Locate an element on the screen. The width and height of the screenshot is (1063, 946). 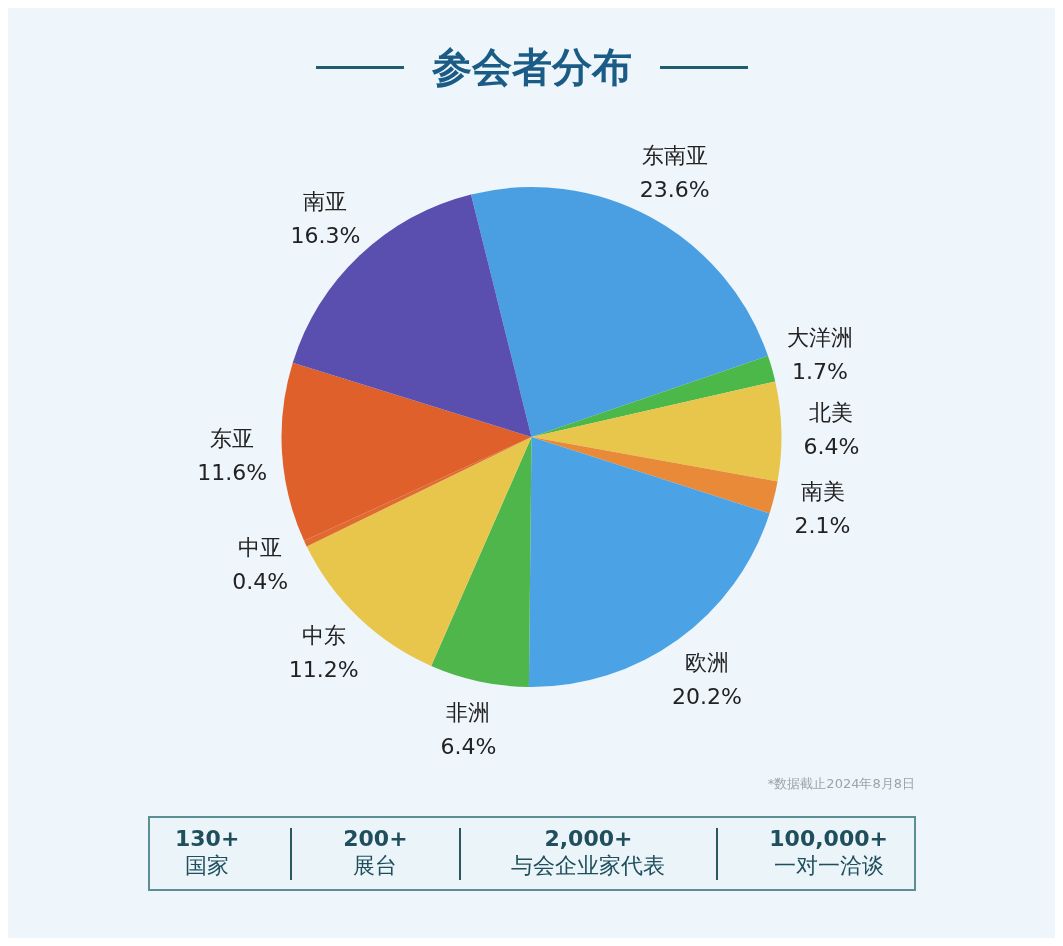
slice-label: 南亚 is located at coordinates (325, 201).